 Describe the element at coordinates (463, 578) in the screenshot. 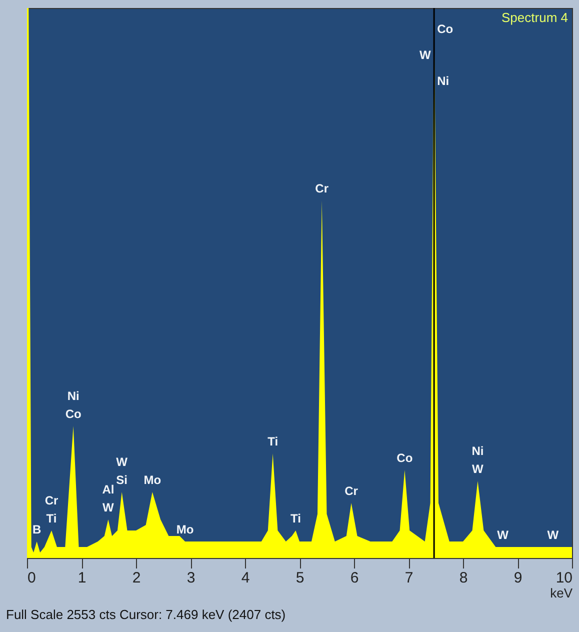

I see `x-tick-label: 8` at that location.